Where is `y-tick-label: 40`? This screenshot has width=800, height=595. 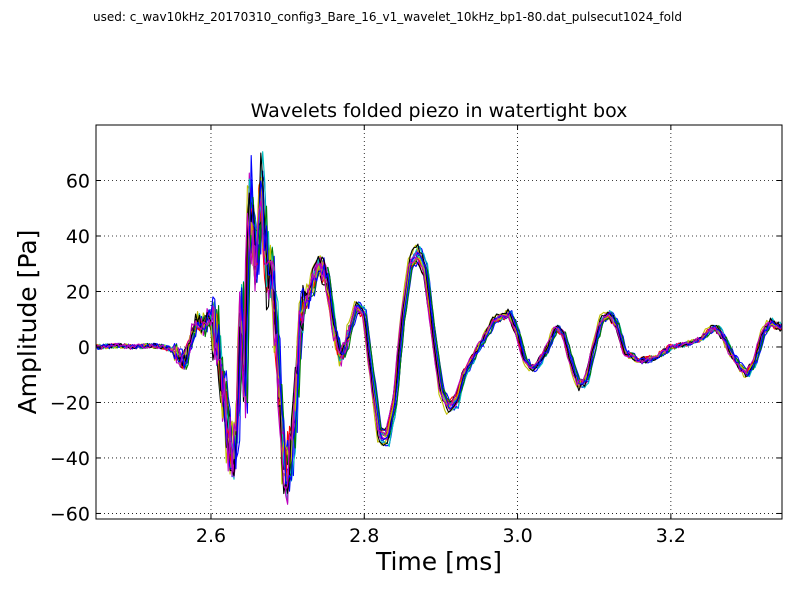 y-tick-label: 40 is located at coordinates (78, 237).